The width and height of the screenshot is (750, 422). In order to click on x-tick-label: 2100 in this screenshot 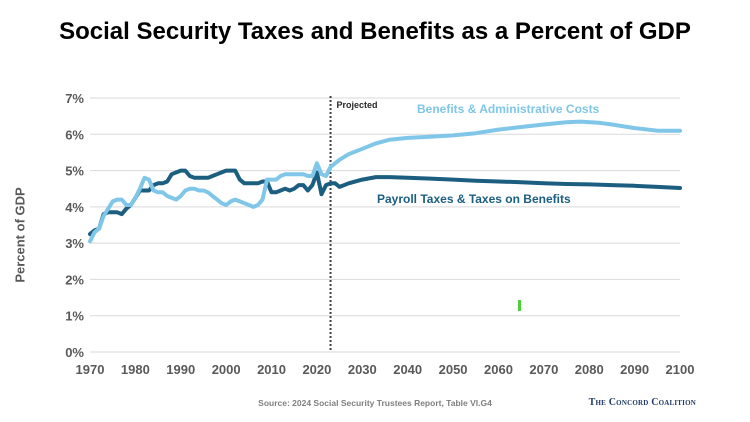, I will do `click(680, 369)`.